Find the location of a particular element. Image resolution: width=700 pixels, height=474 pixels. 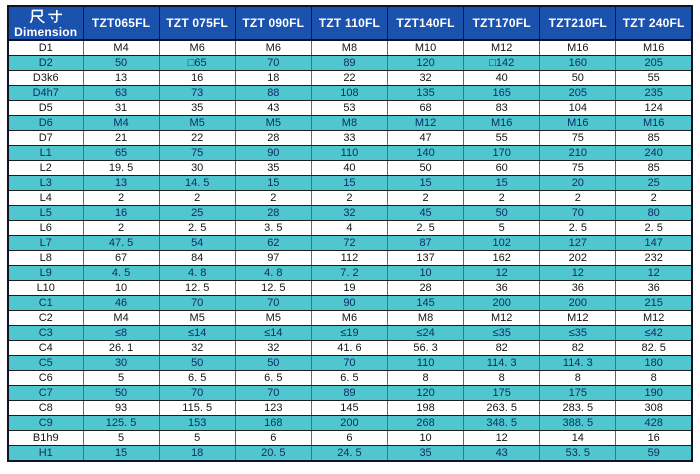

table-row: L4 2 2 2 2 2 2 2 2 is located at coordinates (350, 198).